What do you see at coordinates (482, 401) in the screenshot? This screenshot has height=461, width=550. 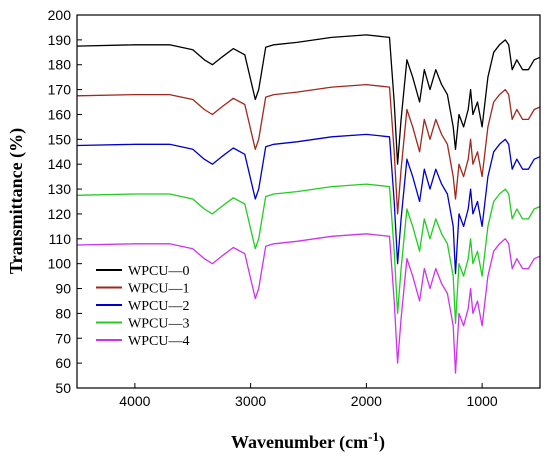 I see `x-tick-label: 1000` at bounding box center [482, 401].